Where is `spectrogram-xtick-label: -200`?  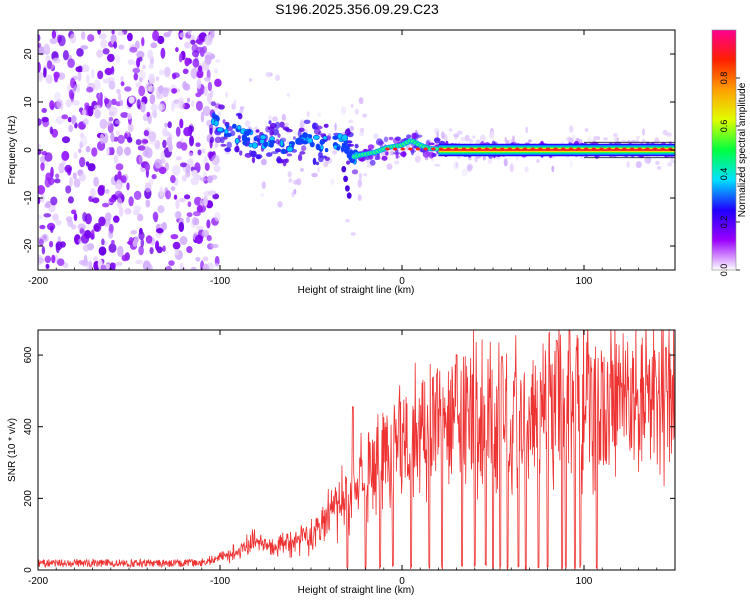 spectrogram-xtick-label: -200 is located at coordinates (38, 281).